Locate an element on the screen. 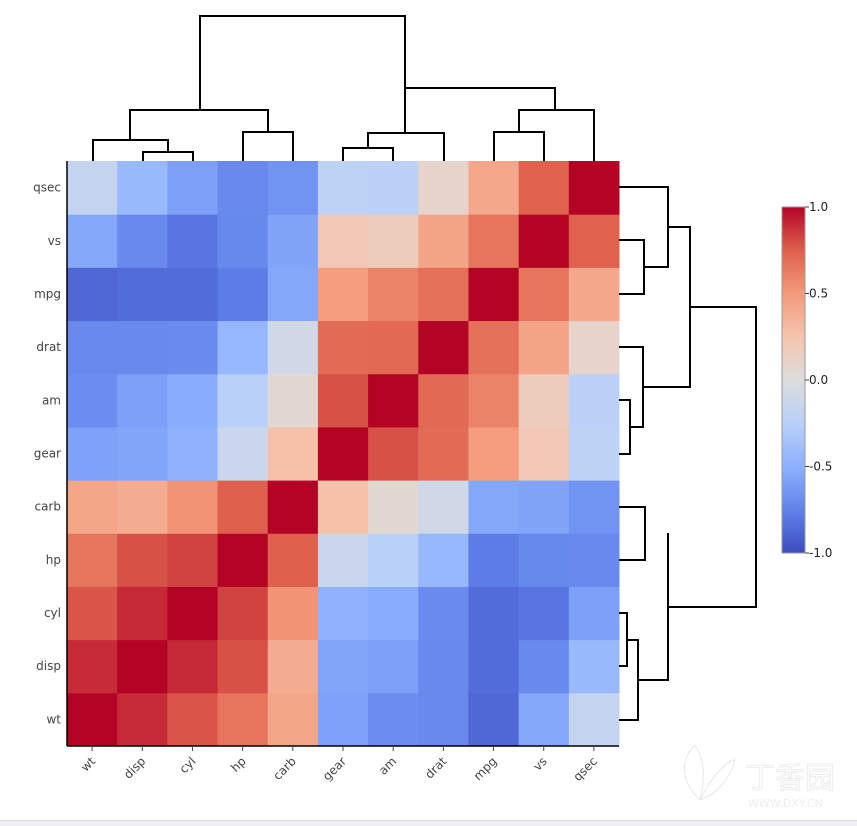 Image resolution: width=857 pixels, height=826 pixels. colorbar-ticks: 1.0 0.5 0.0 -0.5 -1.0 is located at coordinates (818, 380).